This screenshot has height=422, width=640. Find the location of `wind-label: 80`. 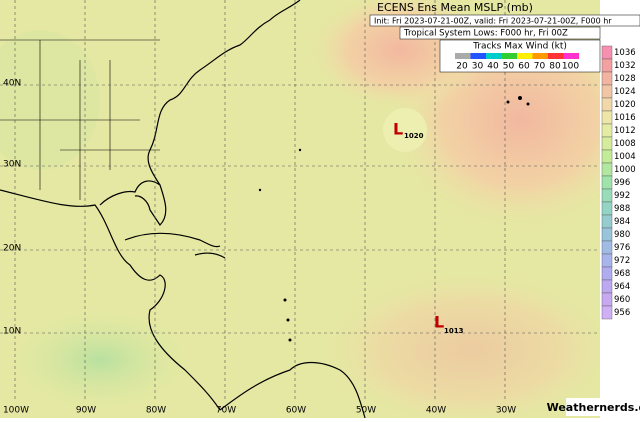

wind-label: 80 is located at coordinates (555, 67).